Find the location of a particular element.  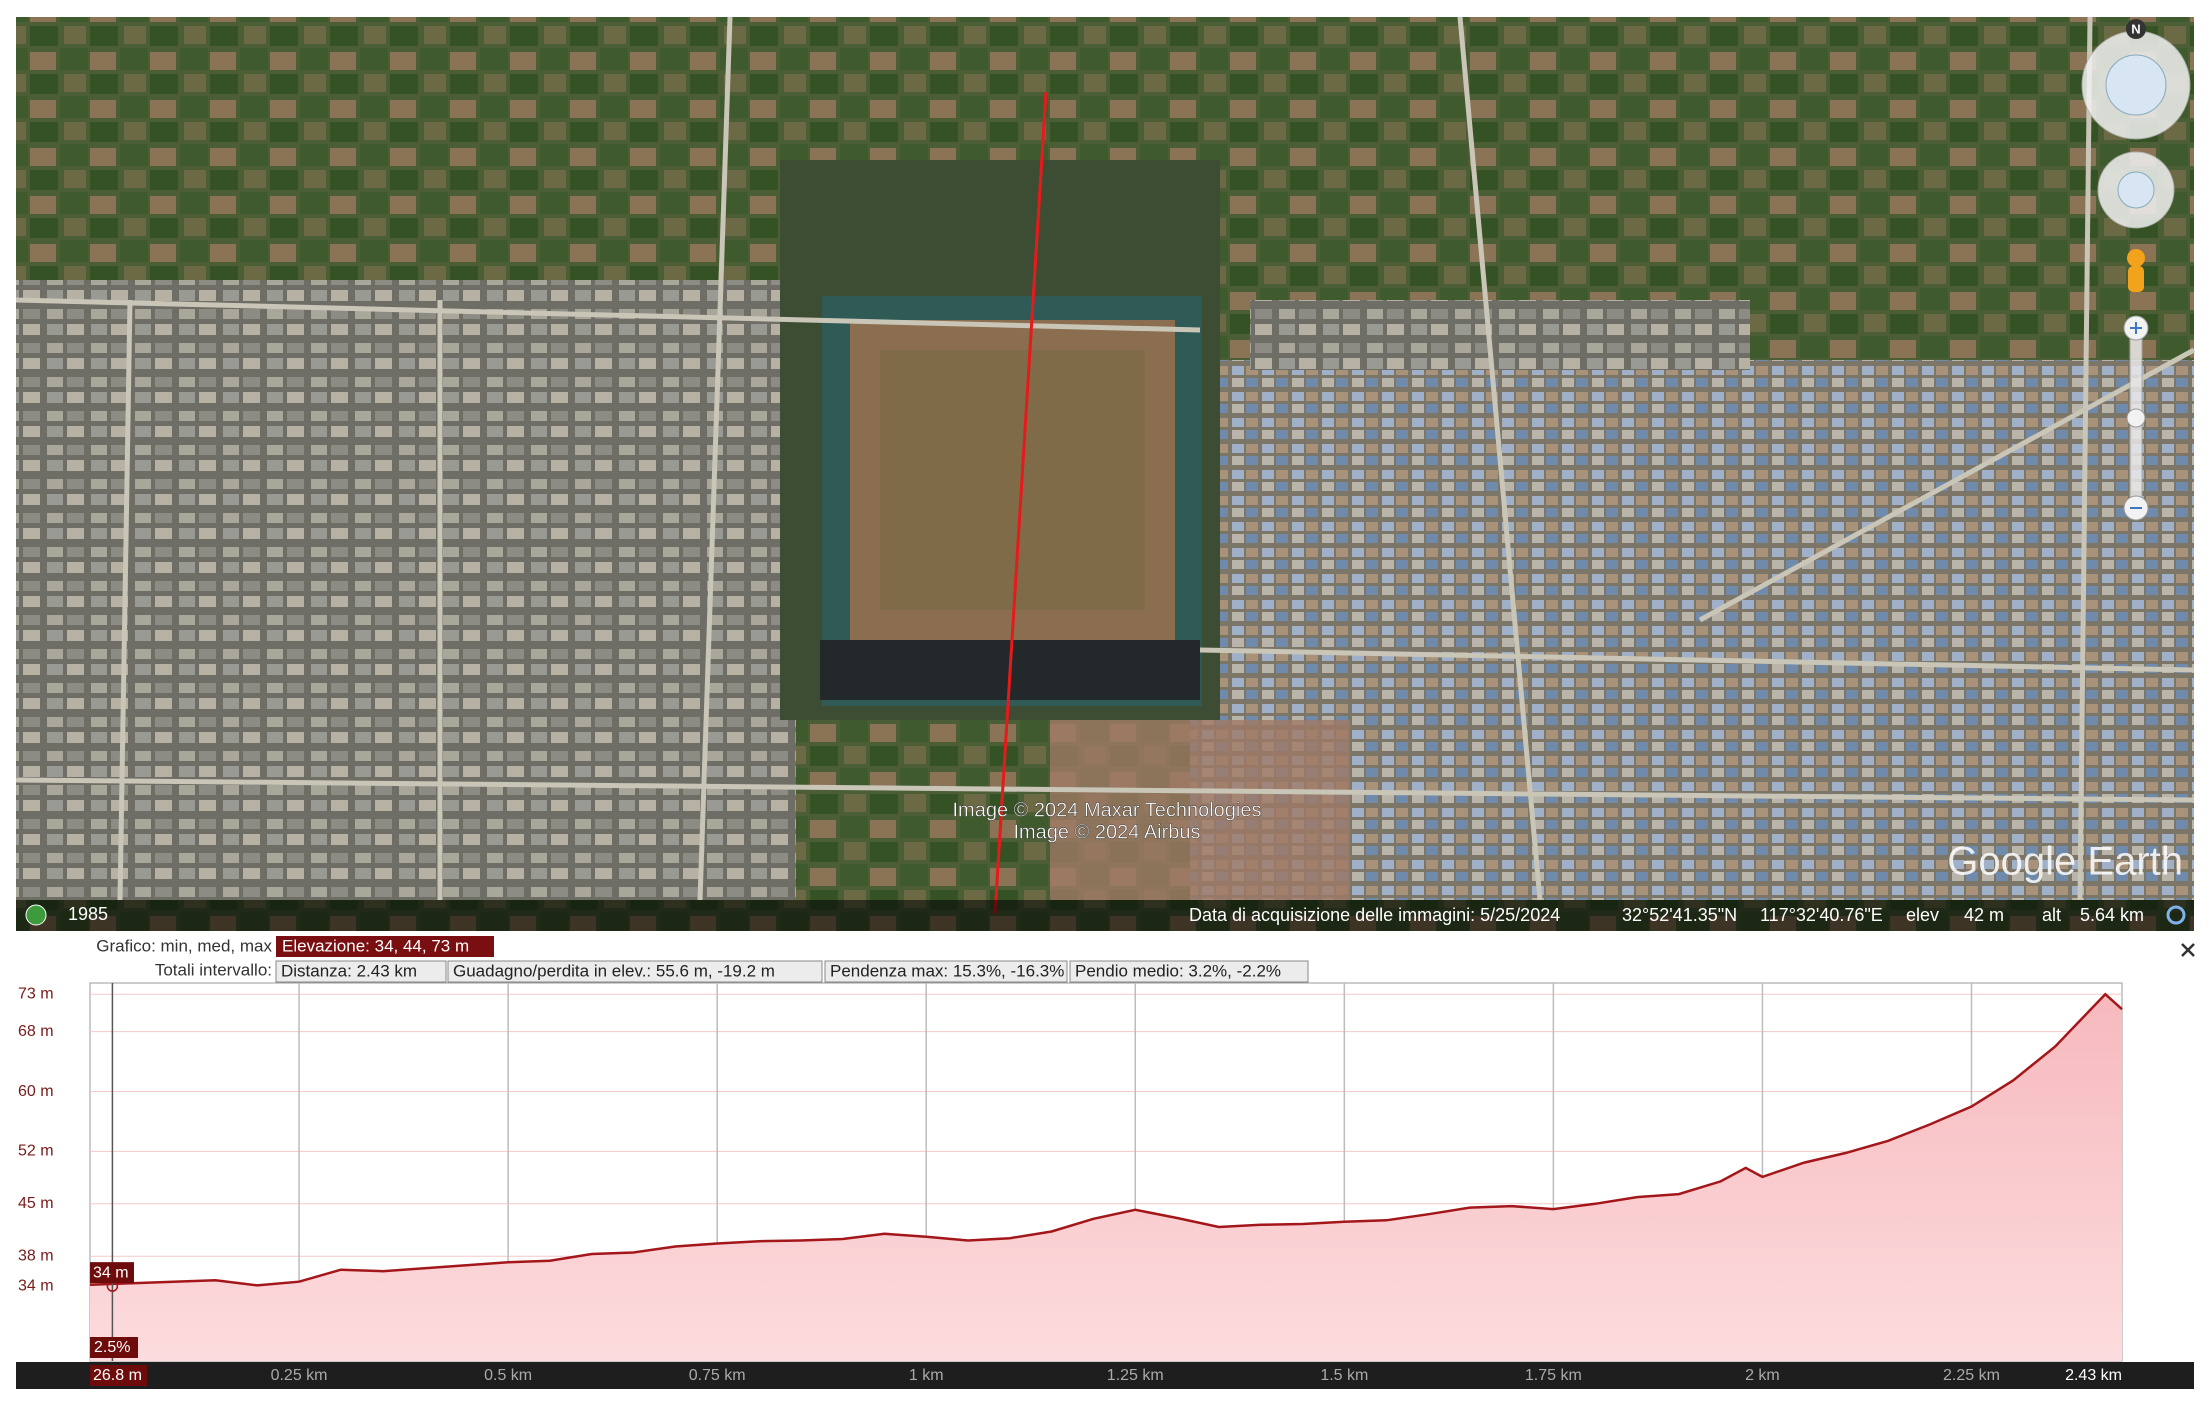

header-avg-slope: Pendio medio: 3.2%, -2.2% is located at coordinates (1178, 970).